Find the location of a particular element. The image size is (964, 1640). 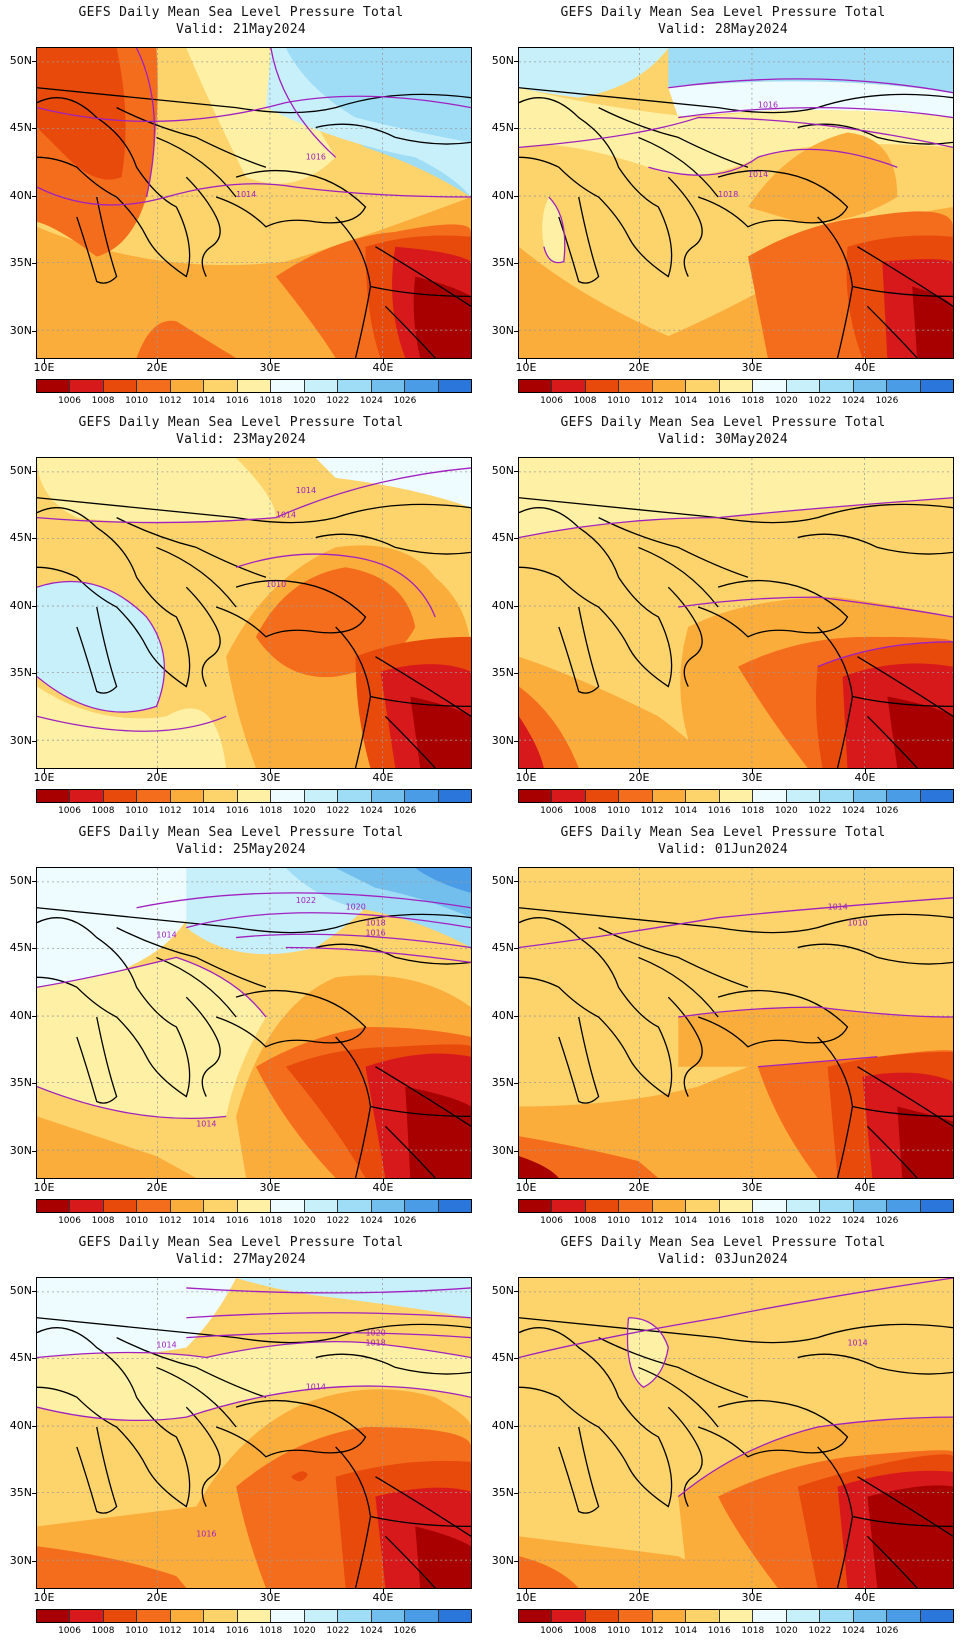

colorbar-label: 1022 is located at coordinates (338, 401).